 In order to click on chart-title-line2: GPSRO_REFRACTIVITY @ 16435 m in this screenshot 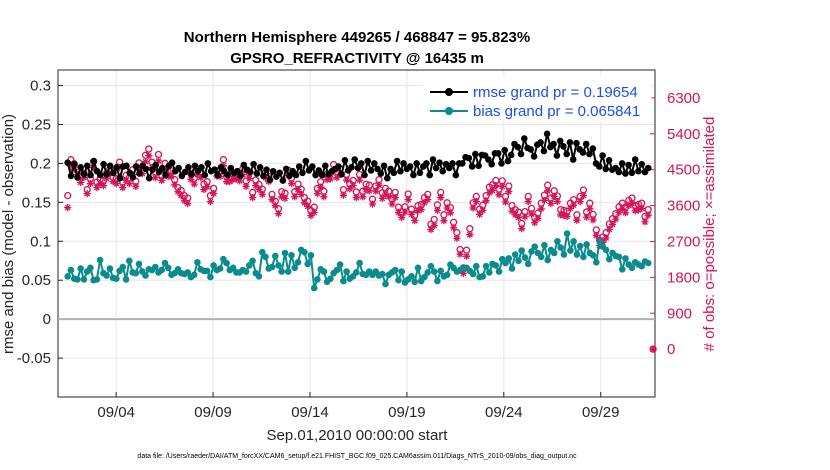, I will do `click(357, 58)`.